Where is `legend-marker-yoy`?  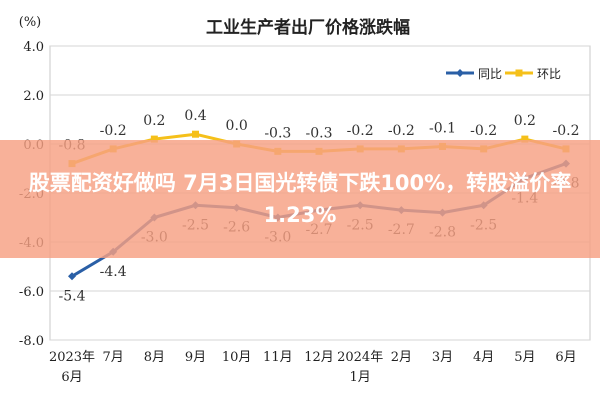
legend-marker-yoy is located at coordinates (460, 73).